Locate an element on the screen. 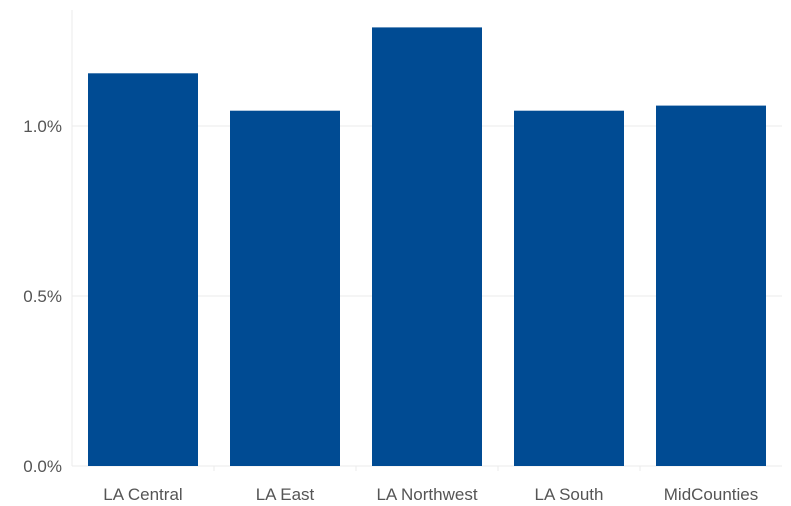 The height and width of the screenshot is (506, 791). y-tick-label: 0.5% is located at coordinates (42, 296).